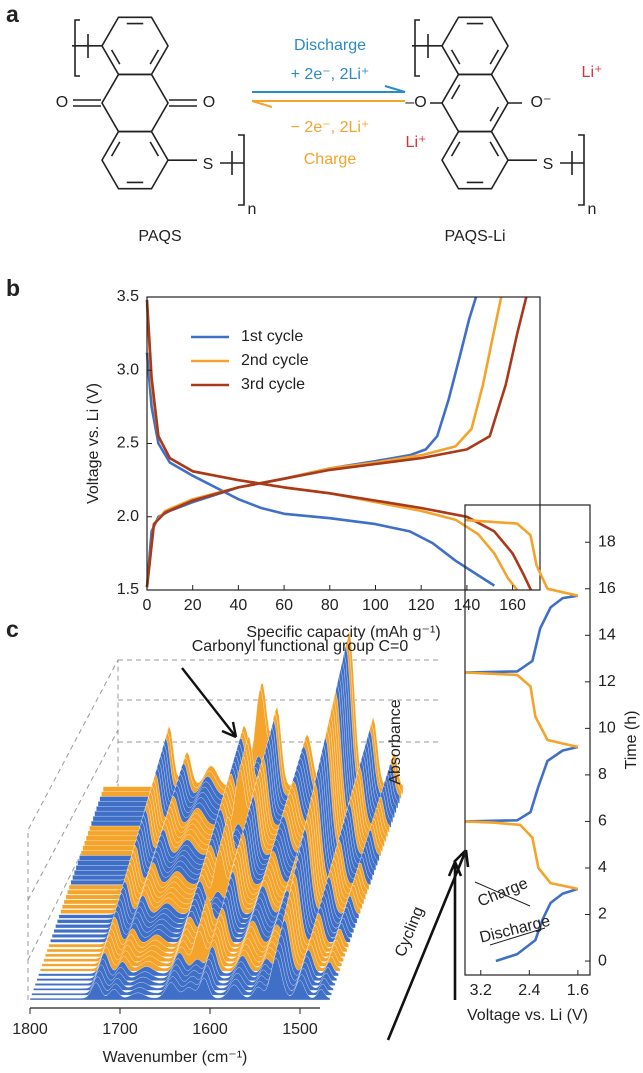  What do you see at coordinates (602, 914) in the screenshot?
I see `y-tick-label: 2` at bounding box center [602, 914].